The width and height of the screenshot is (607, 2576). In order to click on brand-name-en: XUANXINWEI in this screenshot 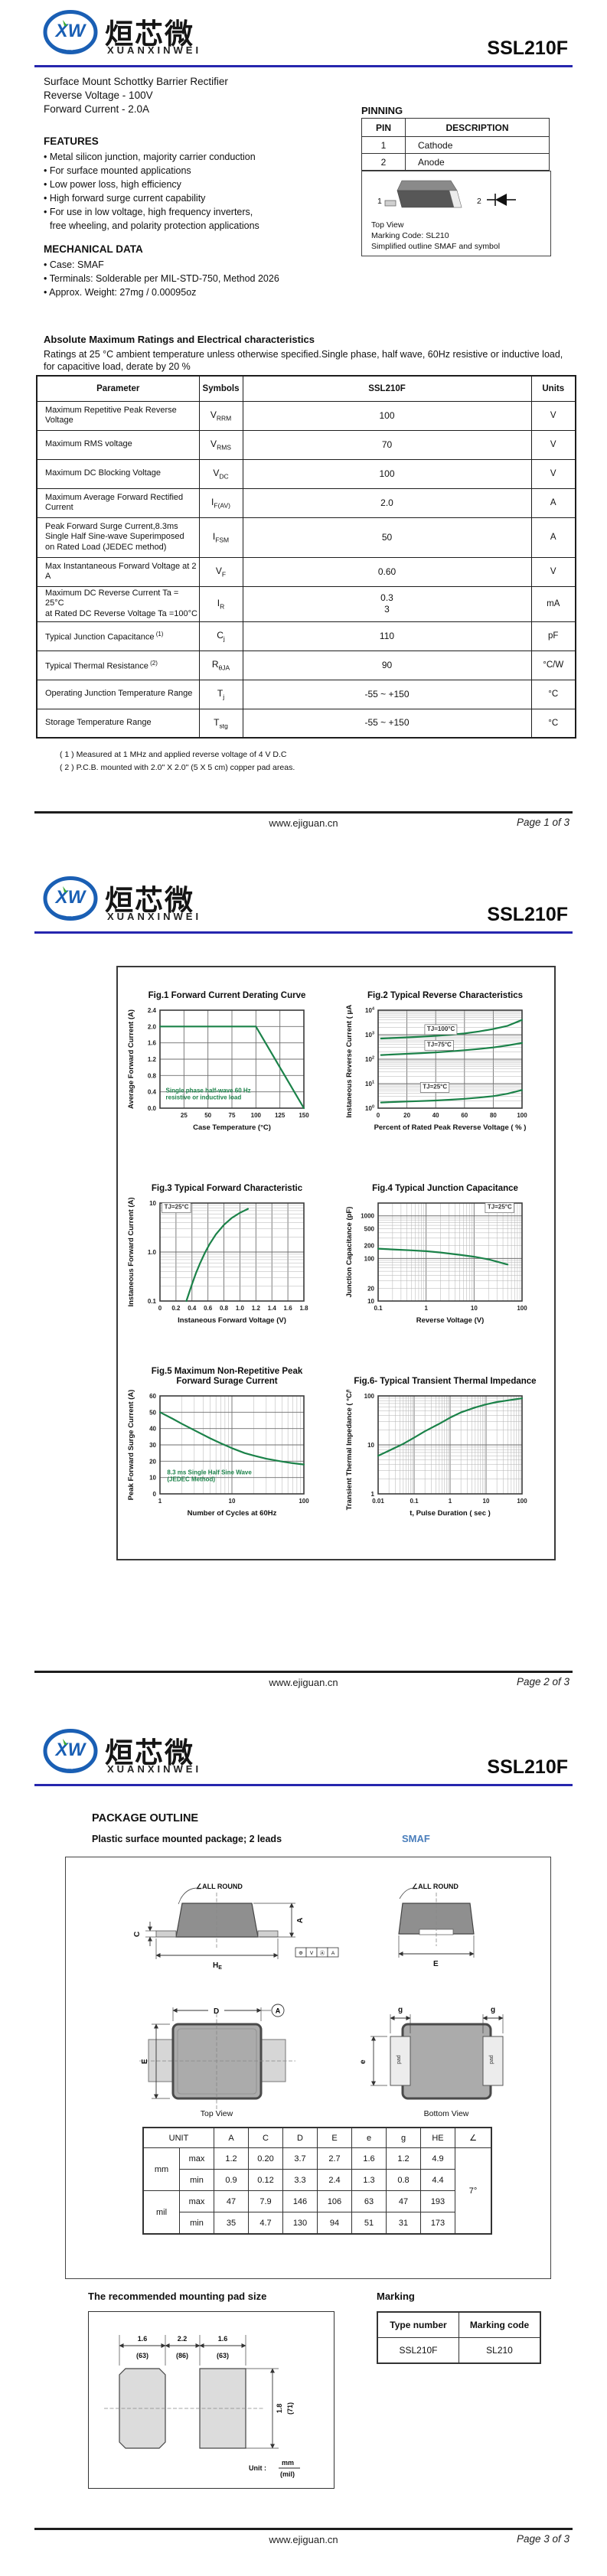, I will do `click(155, 50)`.